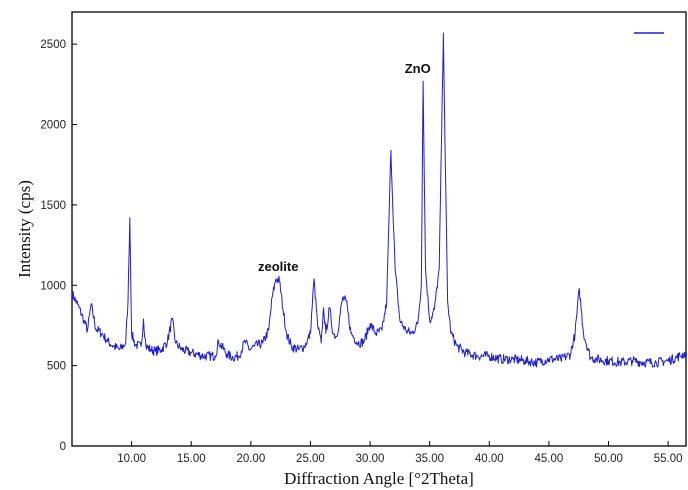 The width and height of the screenshot is (688, 490). What do you see at coordinates (608, 459) in the screenshot?
I see `x-tick-label: 50.00` at bounding box center [608, 459].